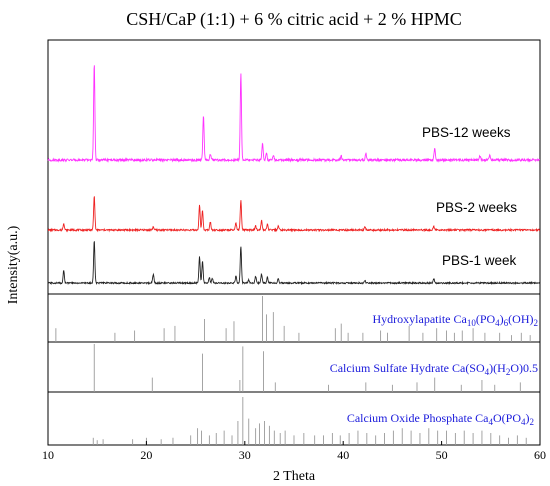  Describe the element at coordinates (442, 455) in the screenshot. I see `x-tick-label-50: 50` at that location.